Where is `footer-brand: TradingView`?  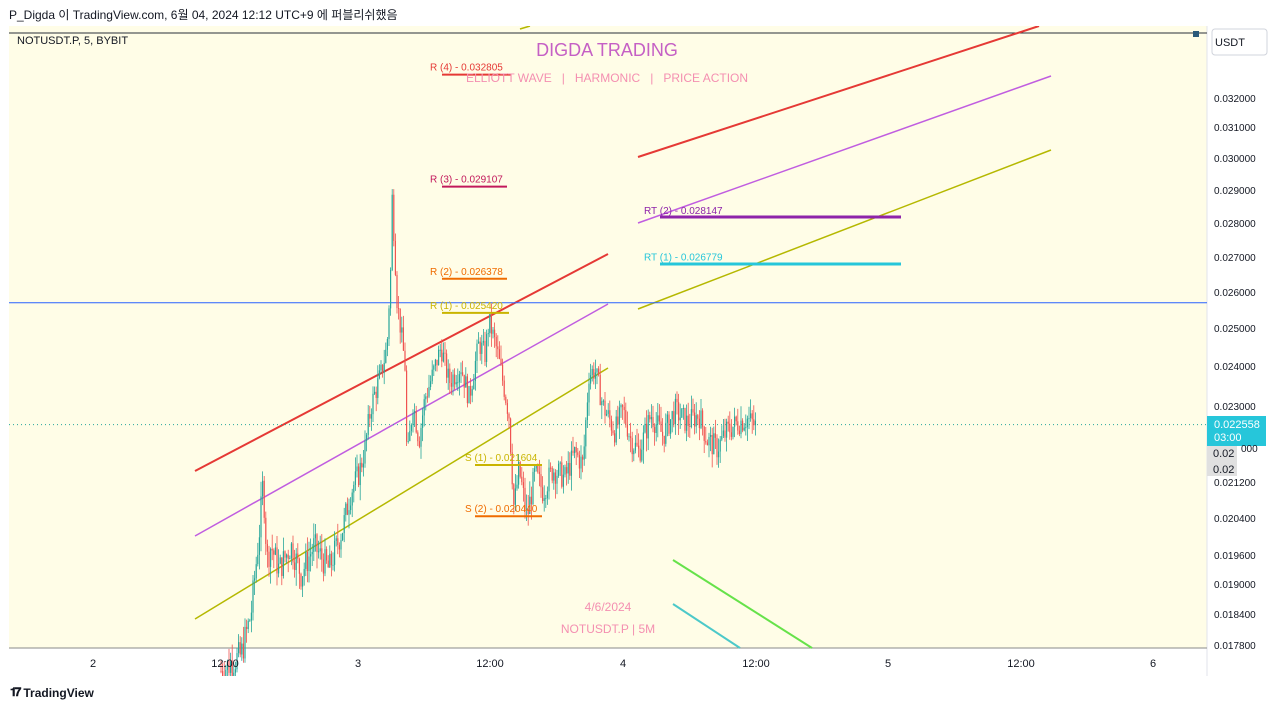 footer-brand: TradingView is located at coordinates (58, 692).